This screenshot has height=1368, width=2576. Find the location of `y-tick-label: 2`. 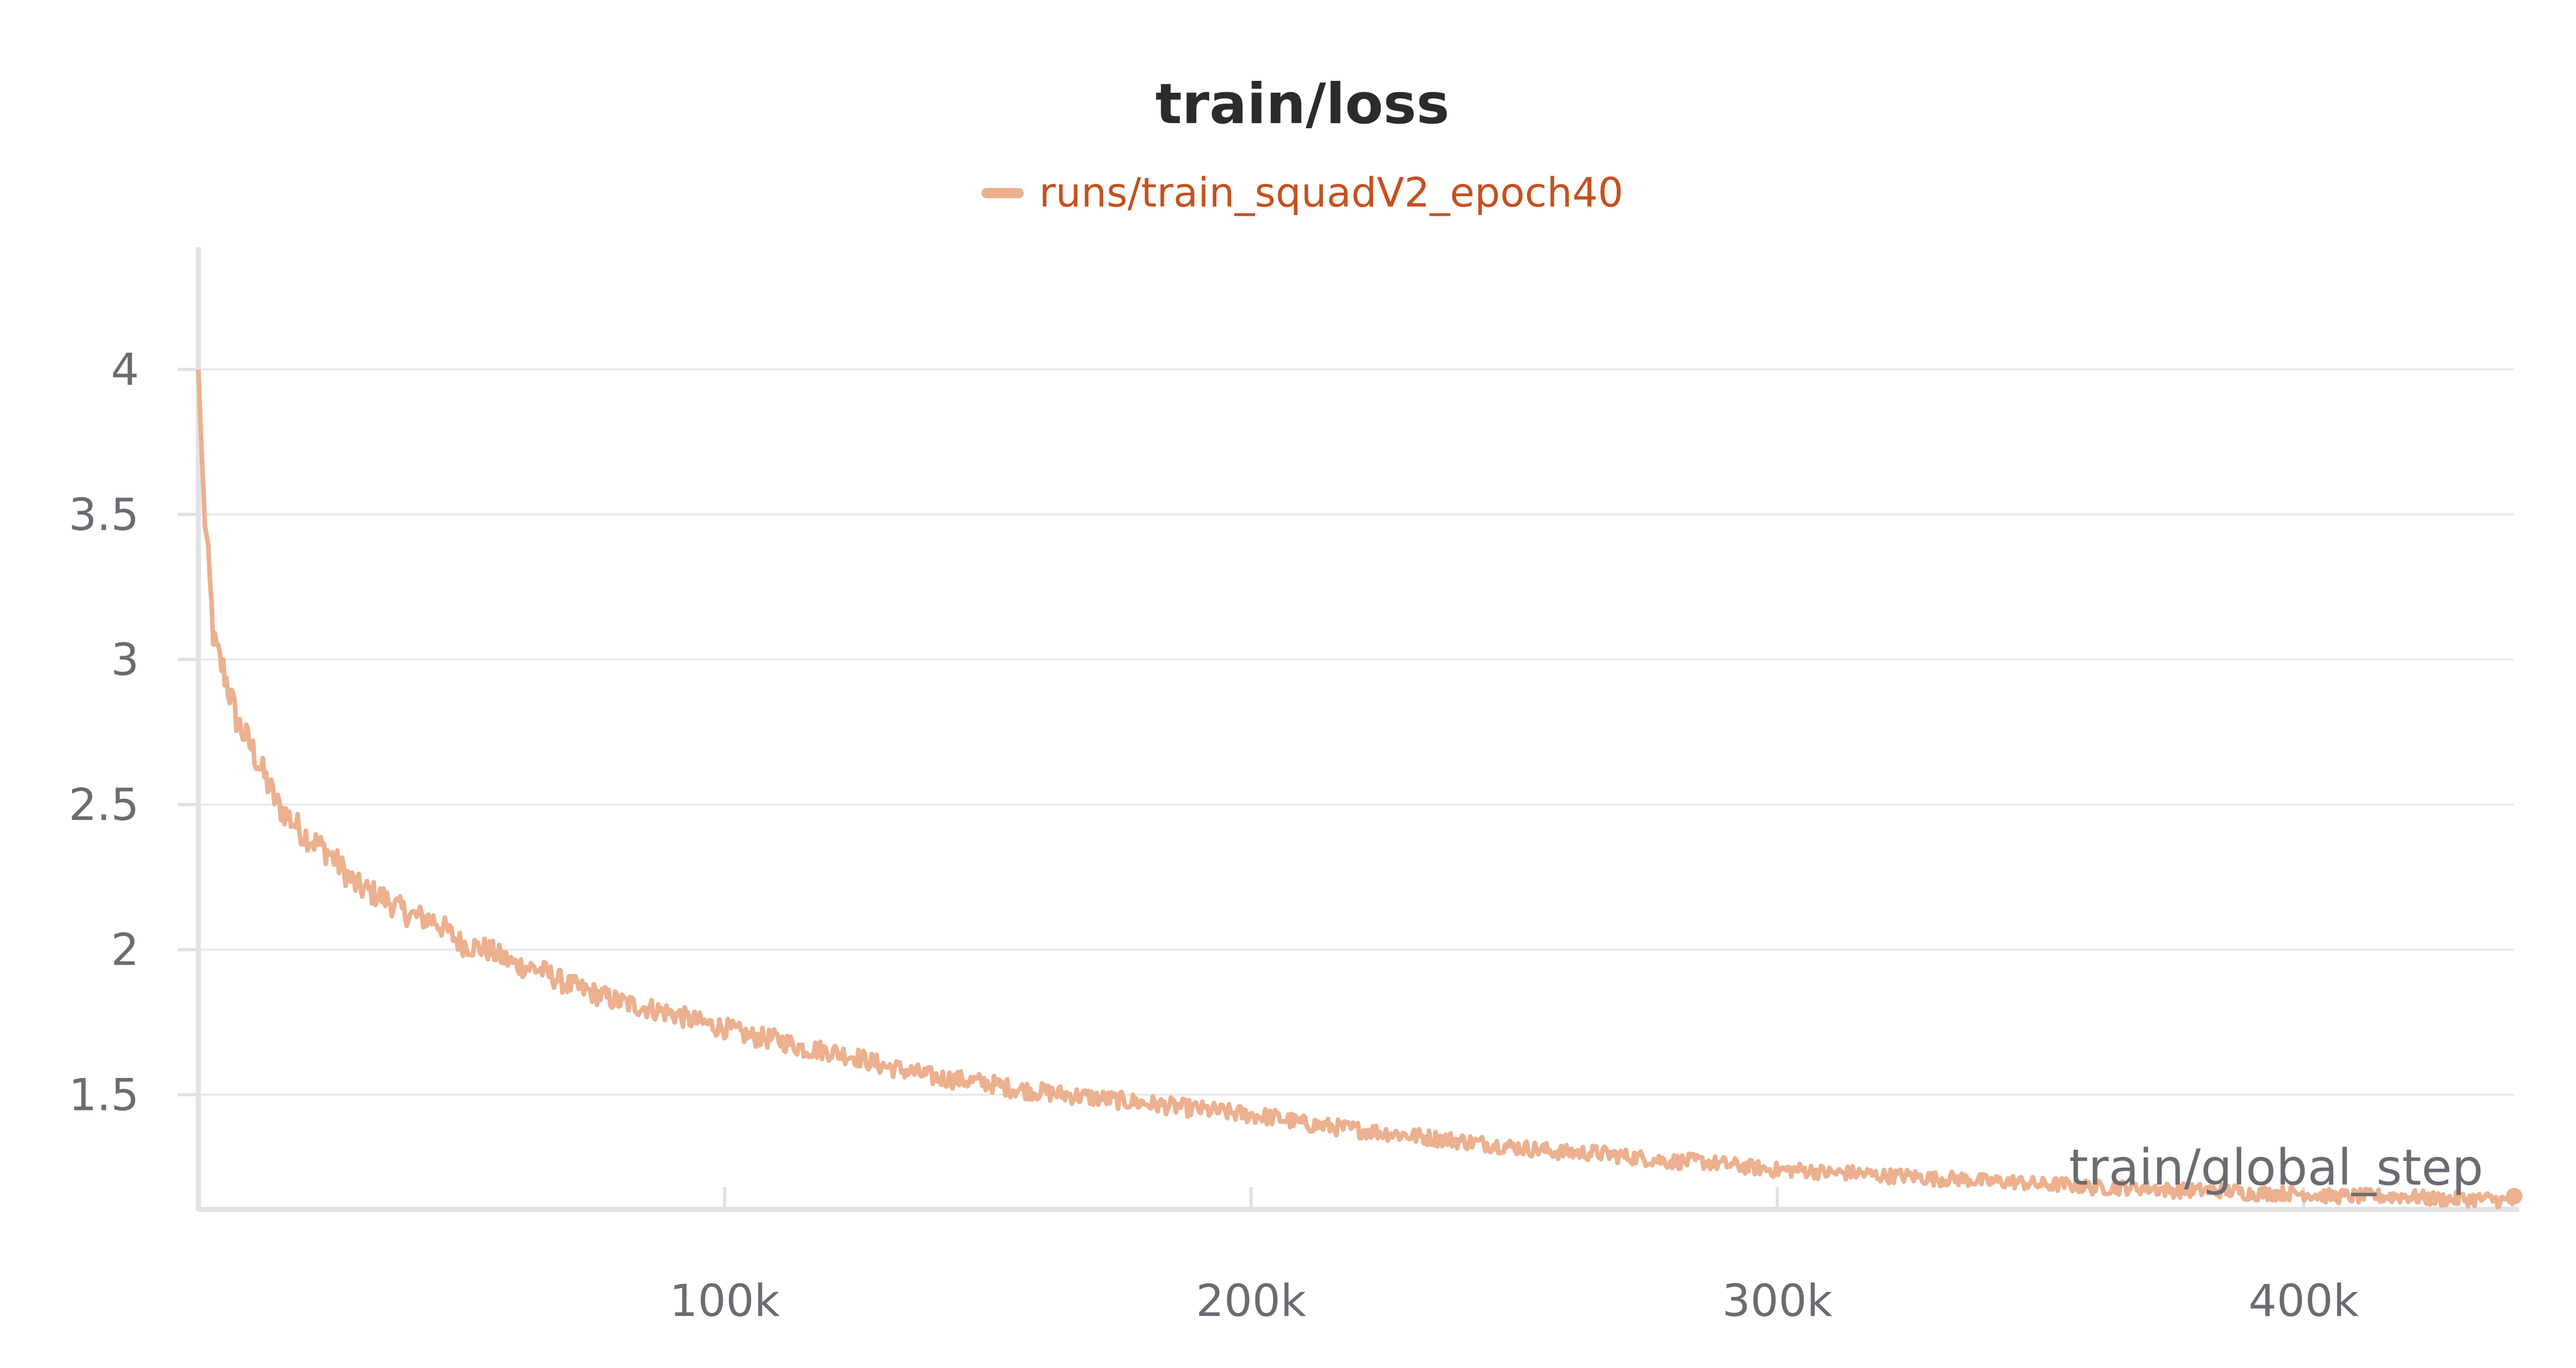

y-tick-label: 2 is located at coordinates (125, 950).